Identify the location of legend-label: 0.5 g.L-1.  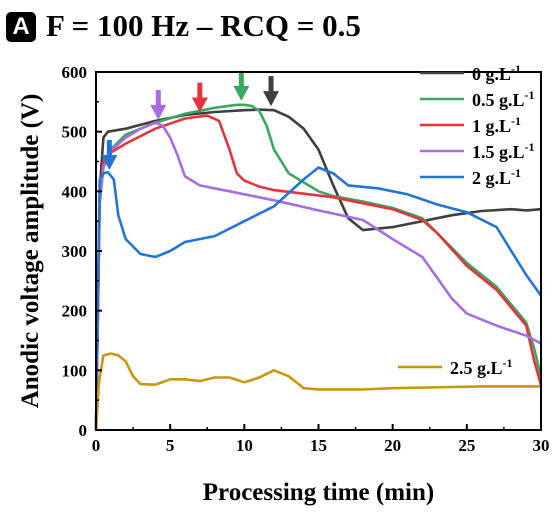
(503, 99).